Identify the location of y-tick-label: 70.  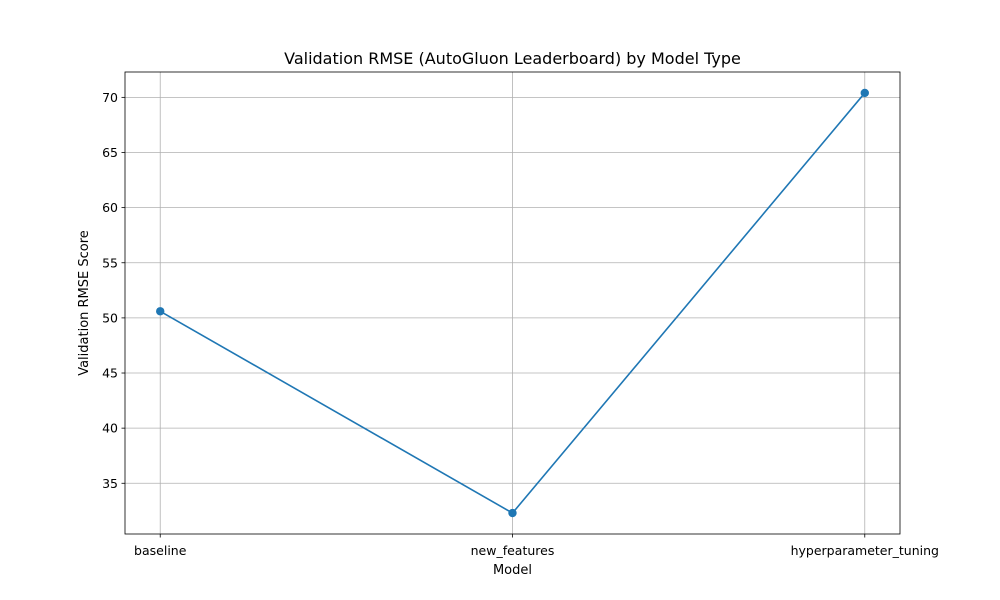
(110, 97).